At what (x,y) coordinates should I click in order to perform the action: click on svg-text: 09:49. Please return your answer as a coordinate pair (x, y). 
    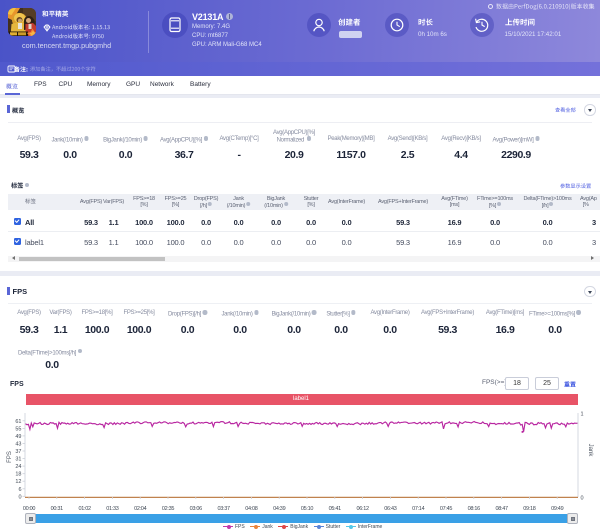
    Looking at the image, I should click on (557, 509).